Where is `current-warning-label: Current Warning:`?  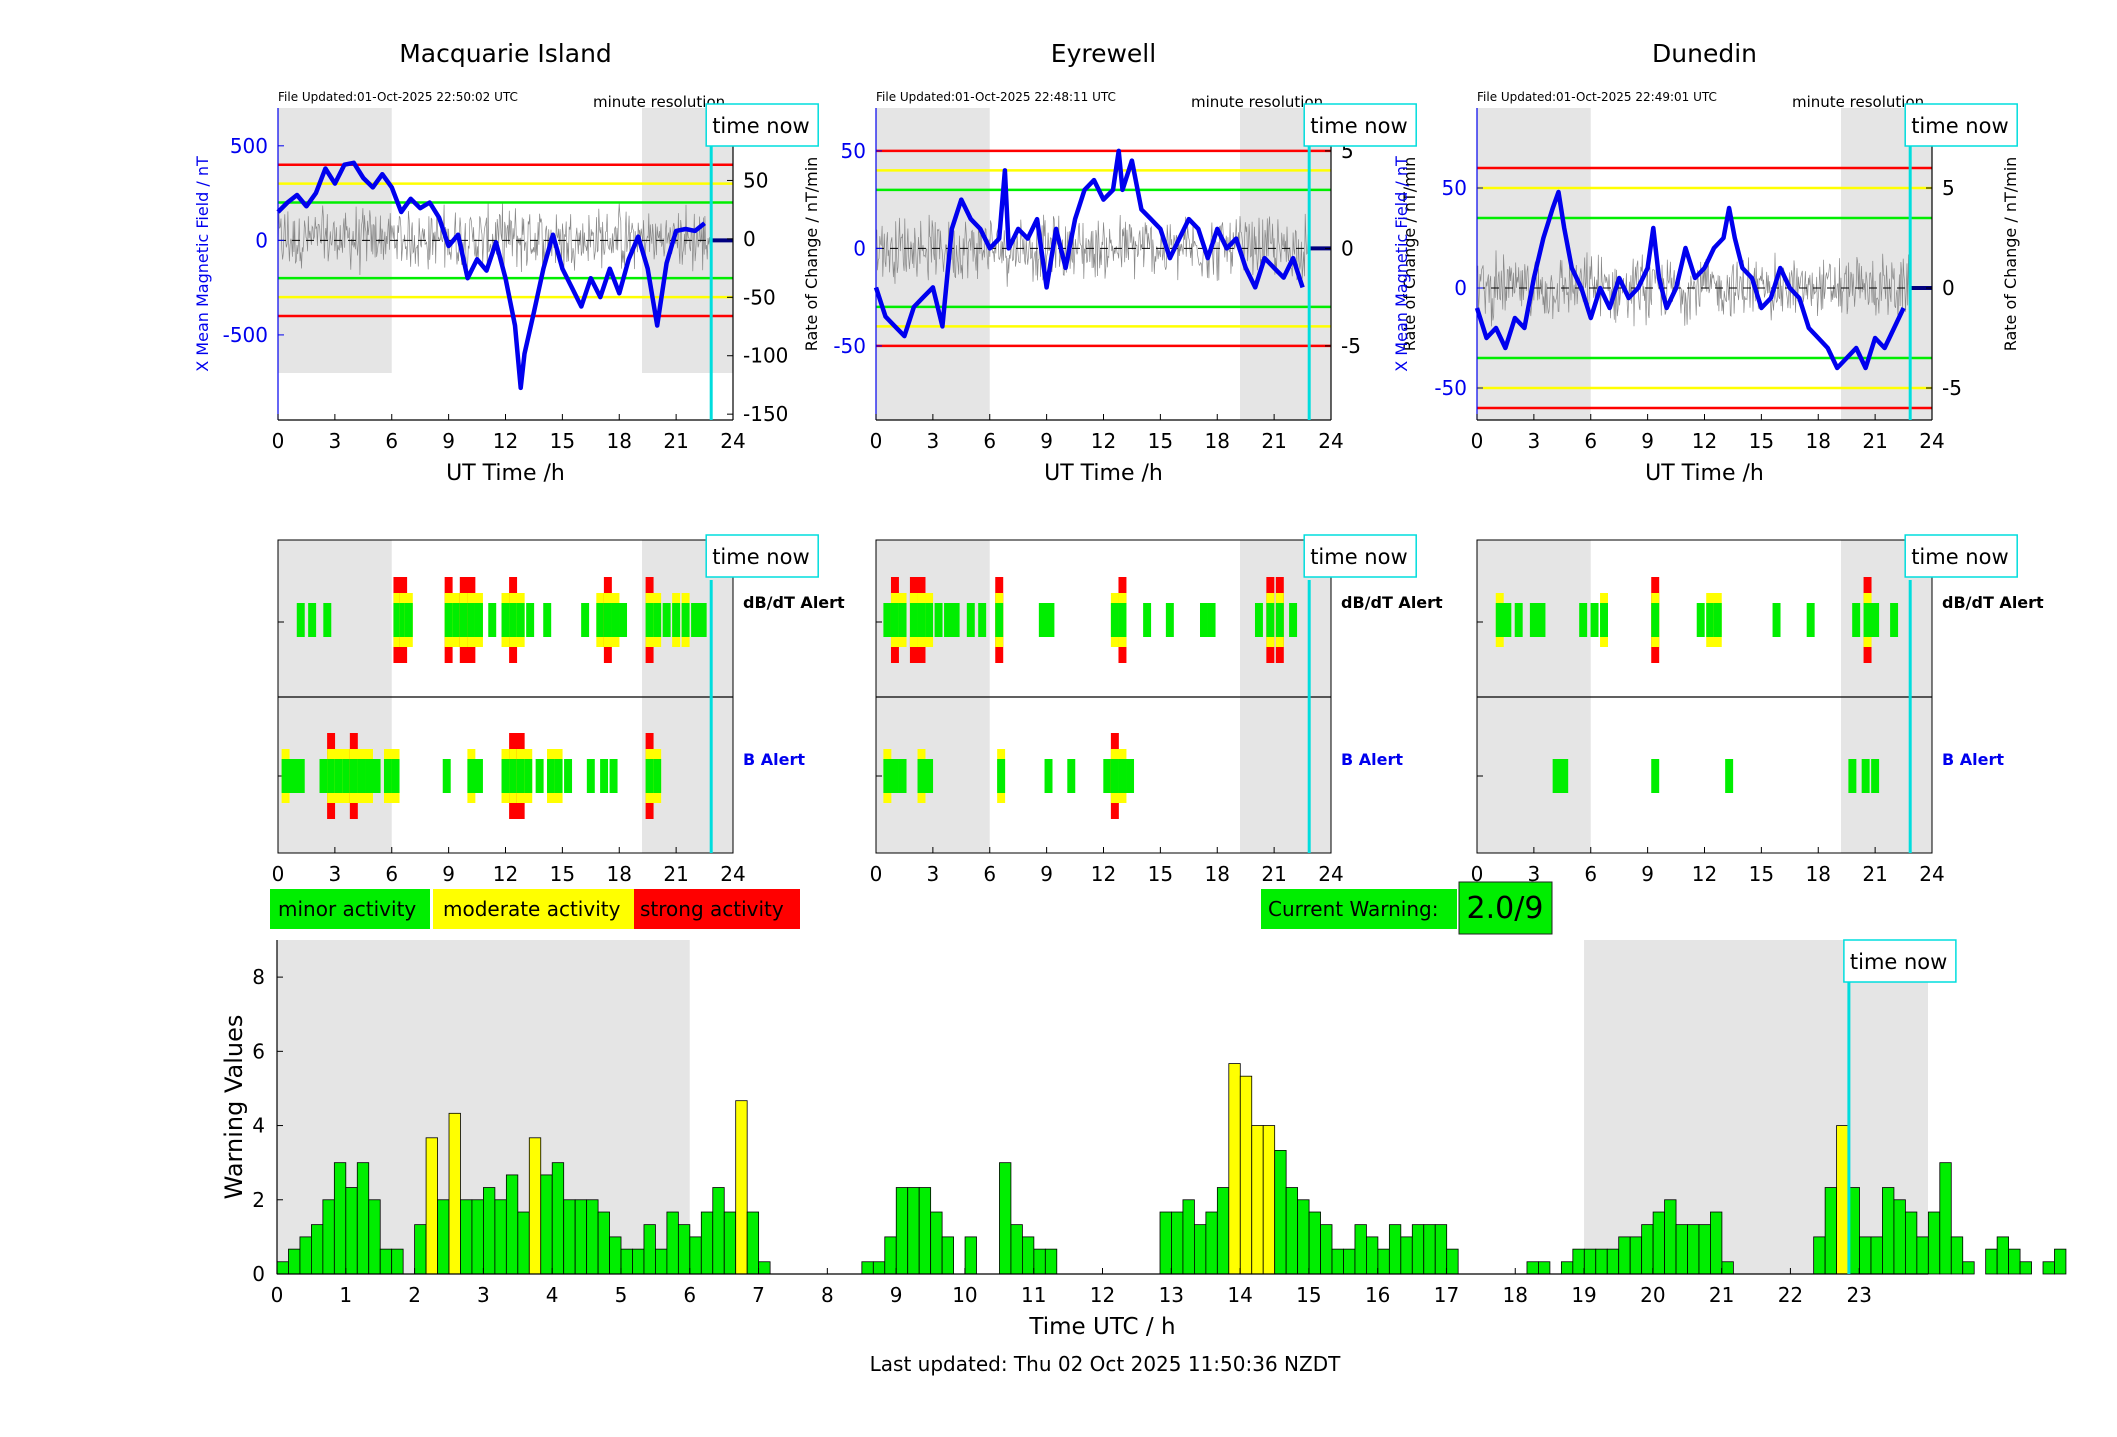 current-warning-label: Current Warning: is located at coordinates (1353, 909).